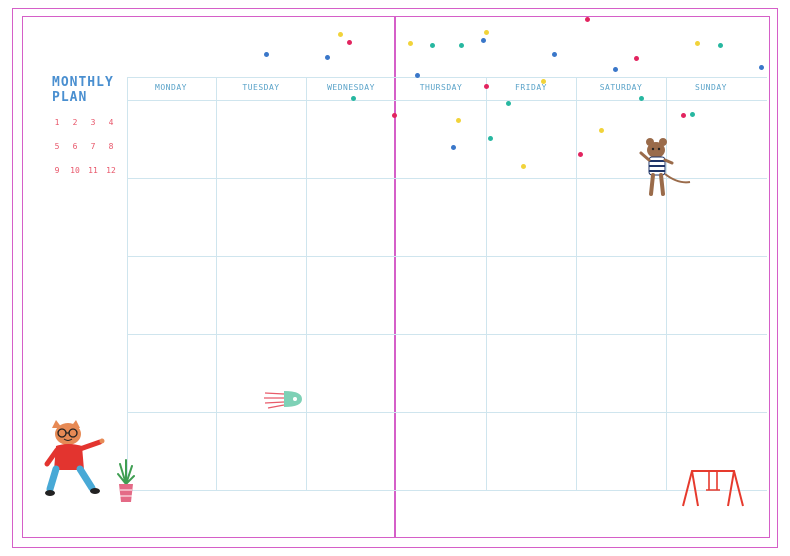 This screenshot has height=556, width=790. I want to click on month-number: 4, so click(111, 122).